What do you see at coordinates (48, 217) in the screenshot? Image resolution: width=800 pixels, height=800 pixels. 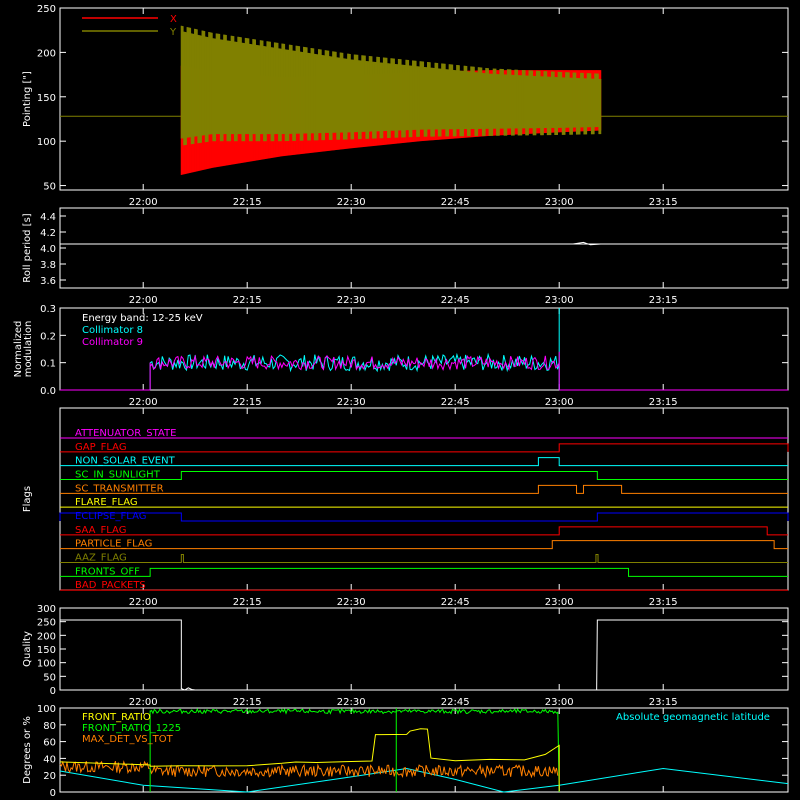 I see `y-tick-label: 4.4` at bounding box center [48, 217].